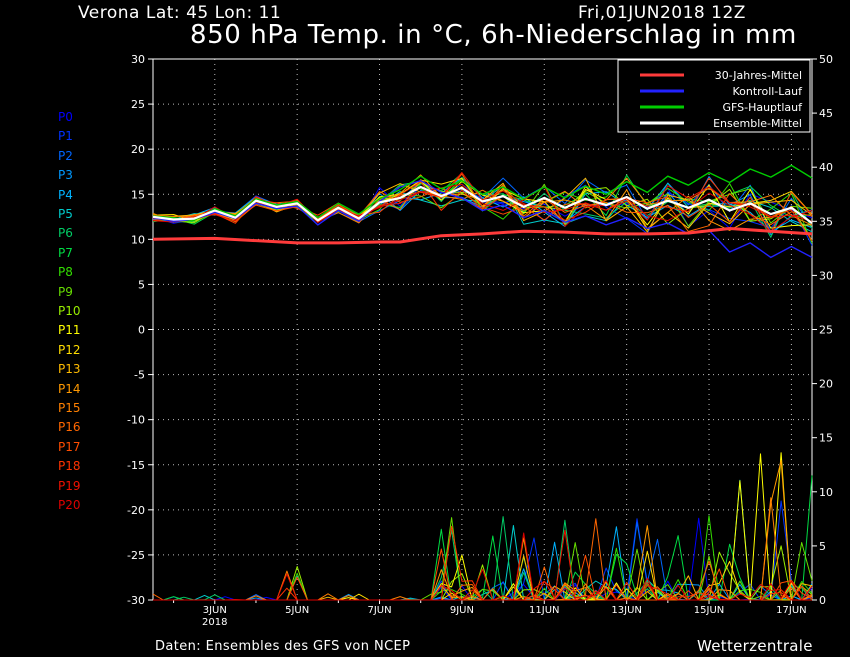 The image size is (850, 657). Describe the element at coordinates (283, 646) in the screenshot. I see `data-source-label: Daten: Ensembles des GFS von NCEP` at that location.